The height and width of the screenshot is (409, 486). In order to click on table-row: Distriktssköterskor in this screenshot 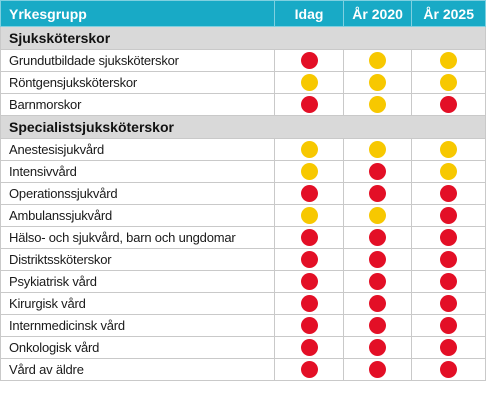, I will do `click(243, 259)`.